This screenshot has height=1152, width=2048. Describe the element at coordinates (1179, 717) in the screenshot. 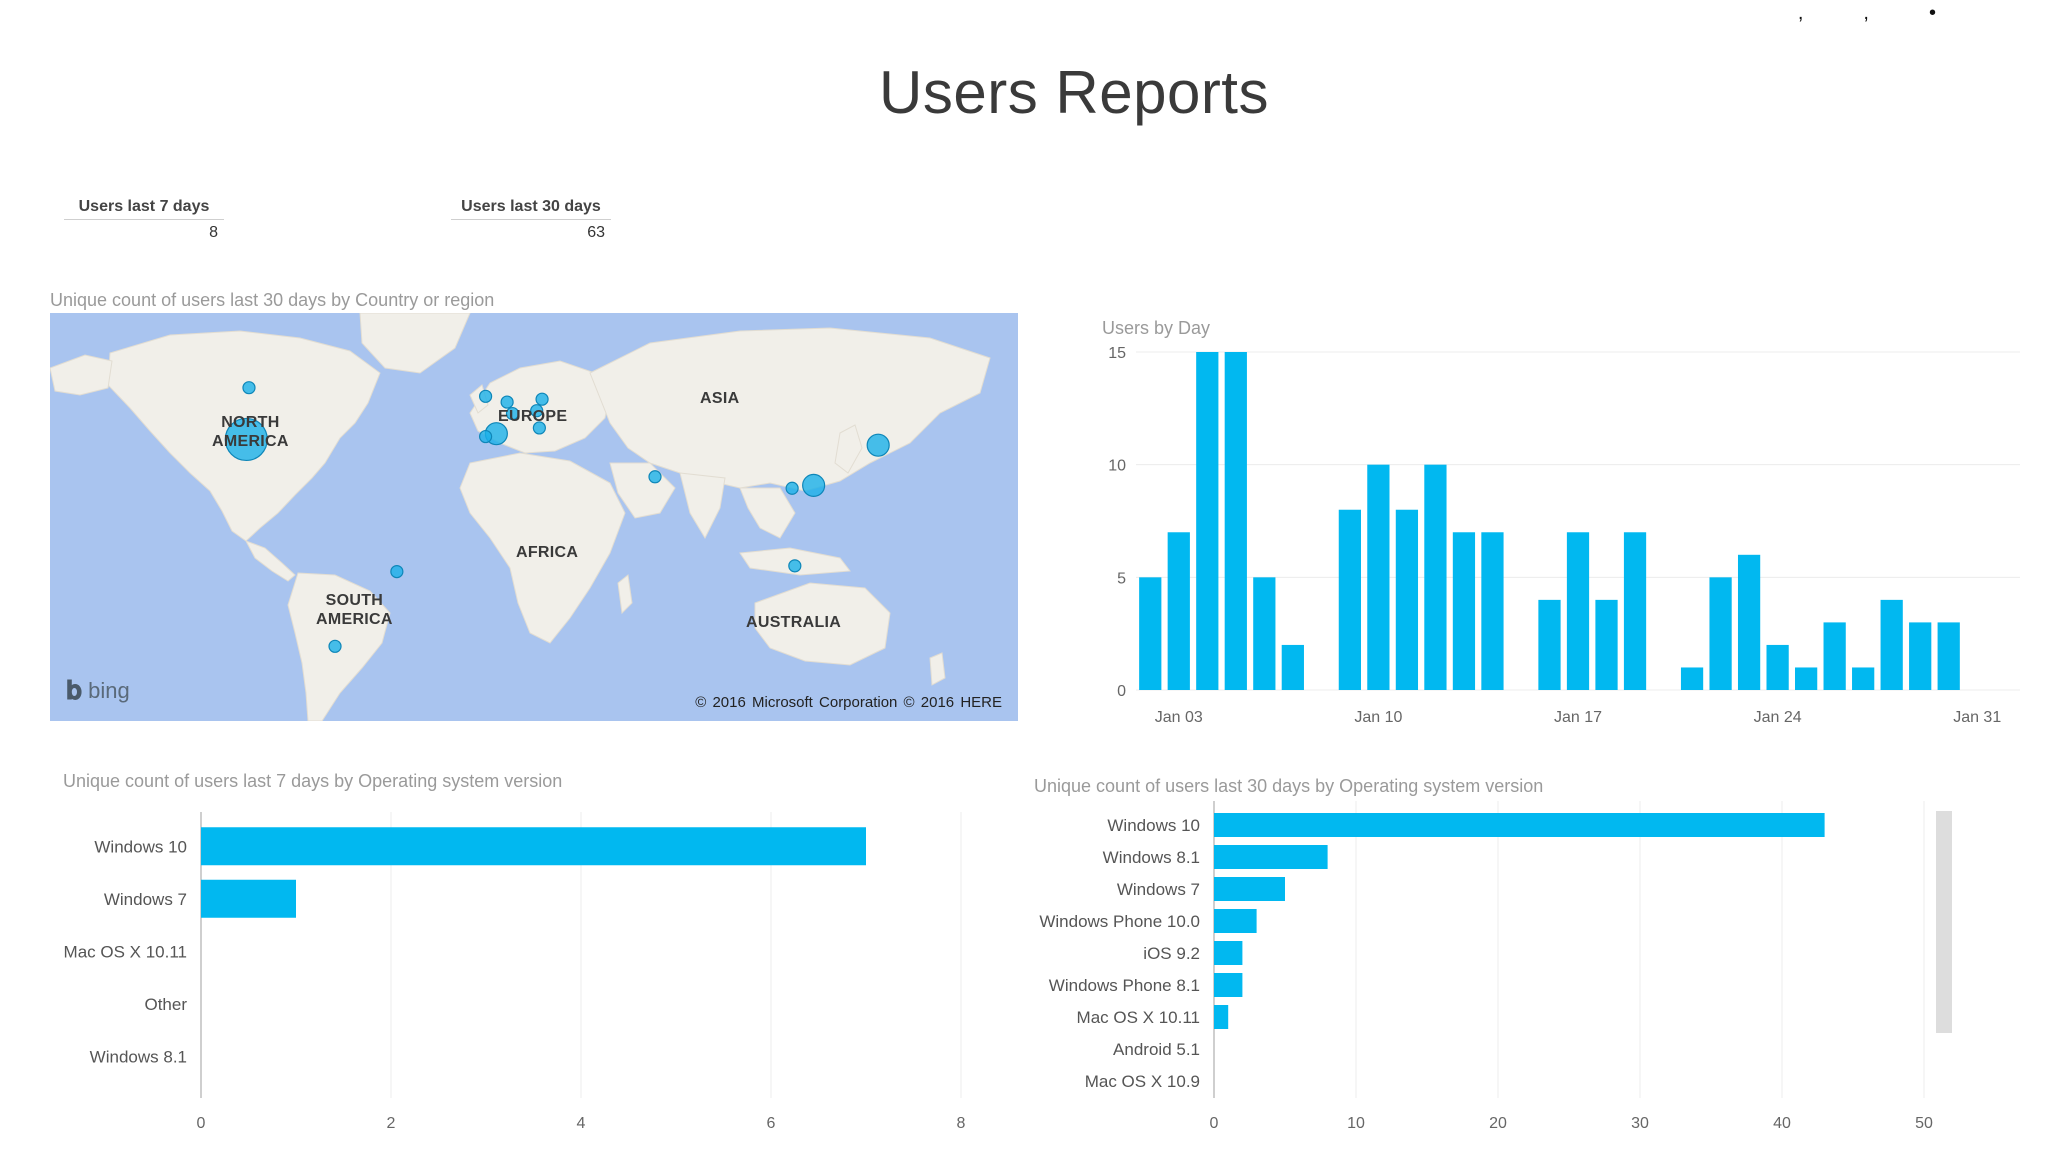

I see `x-tick-label: Jan 03` at that location.